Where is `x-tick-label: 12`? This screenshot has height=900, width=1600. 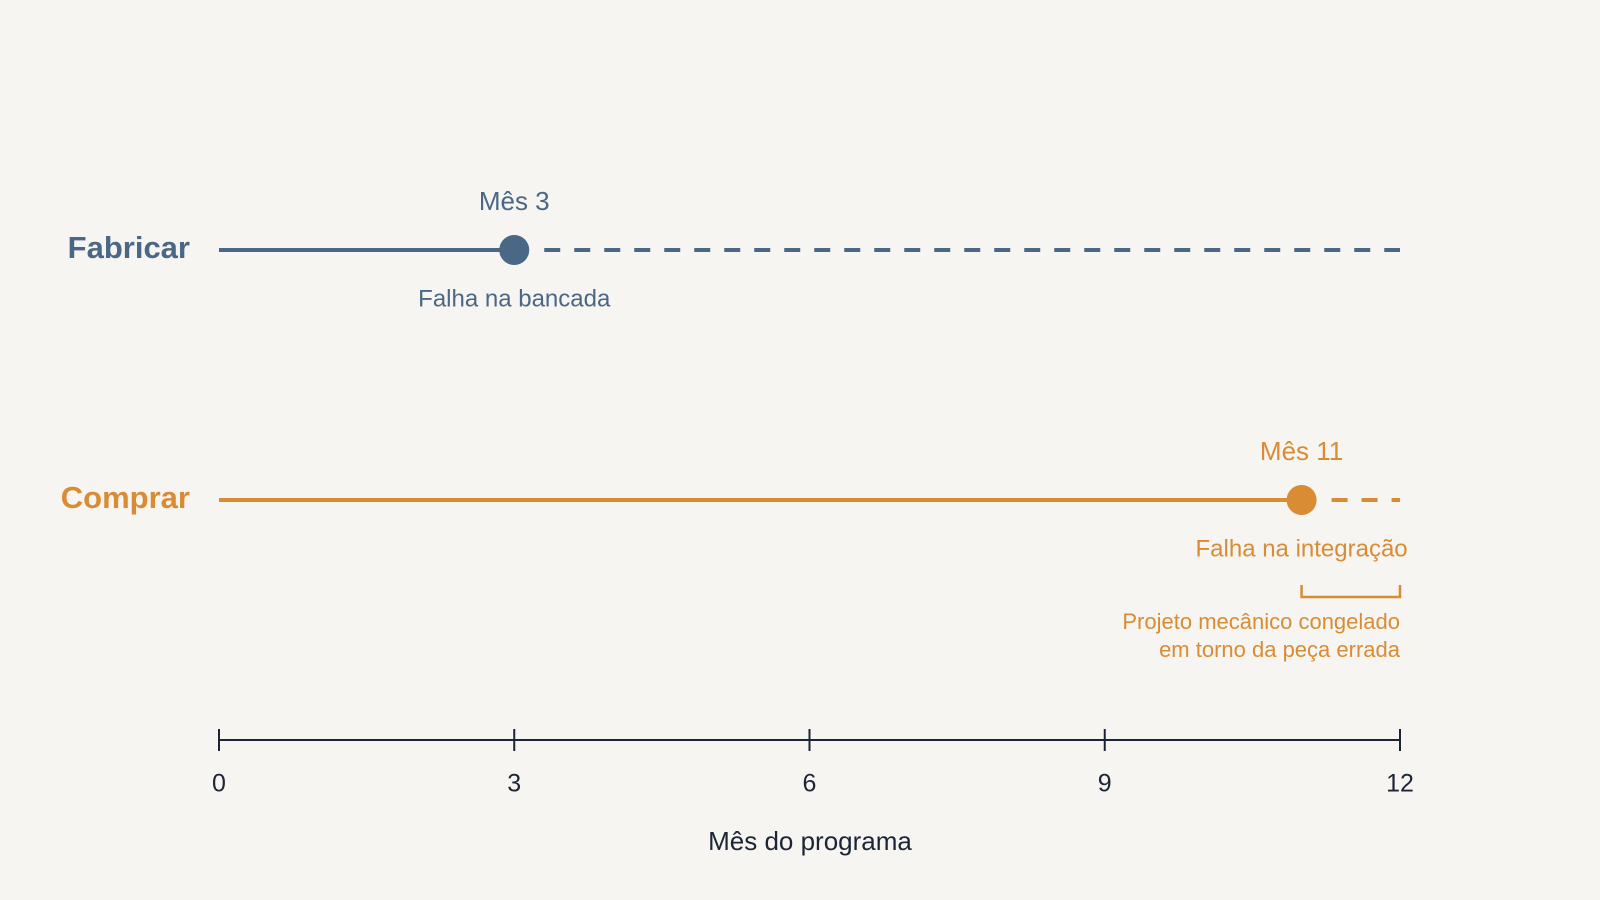
x-tick-label: 12 is located at coordinates (1400, 784).